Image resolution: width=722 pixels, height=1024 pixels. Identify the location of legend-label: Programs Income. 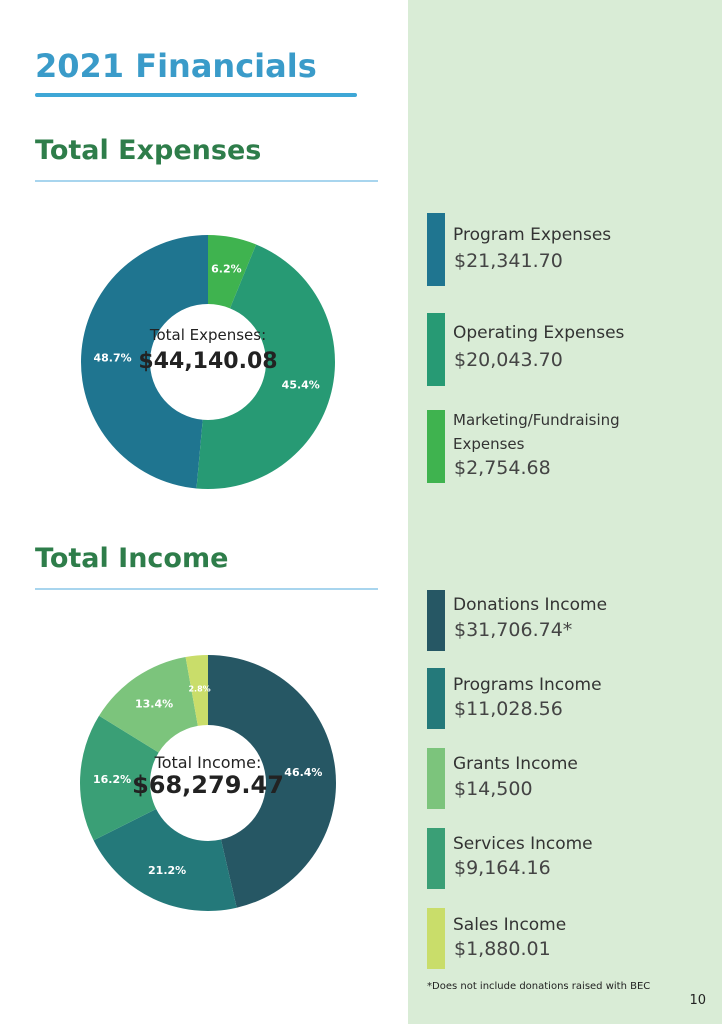
(527, 685).